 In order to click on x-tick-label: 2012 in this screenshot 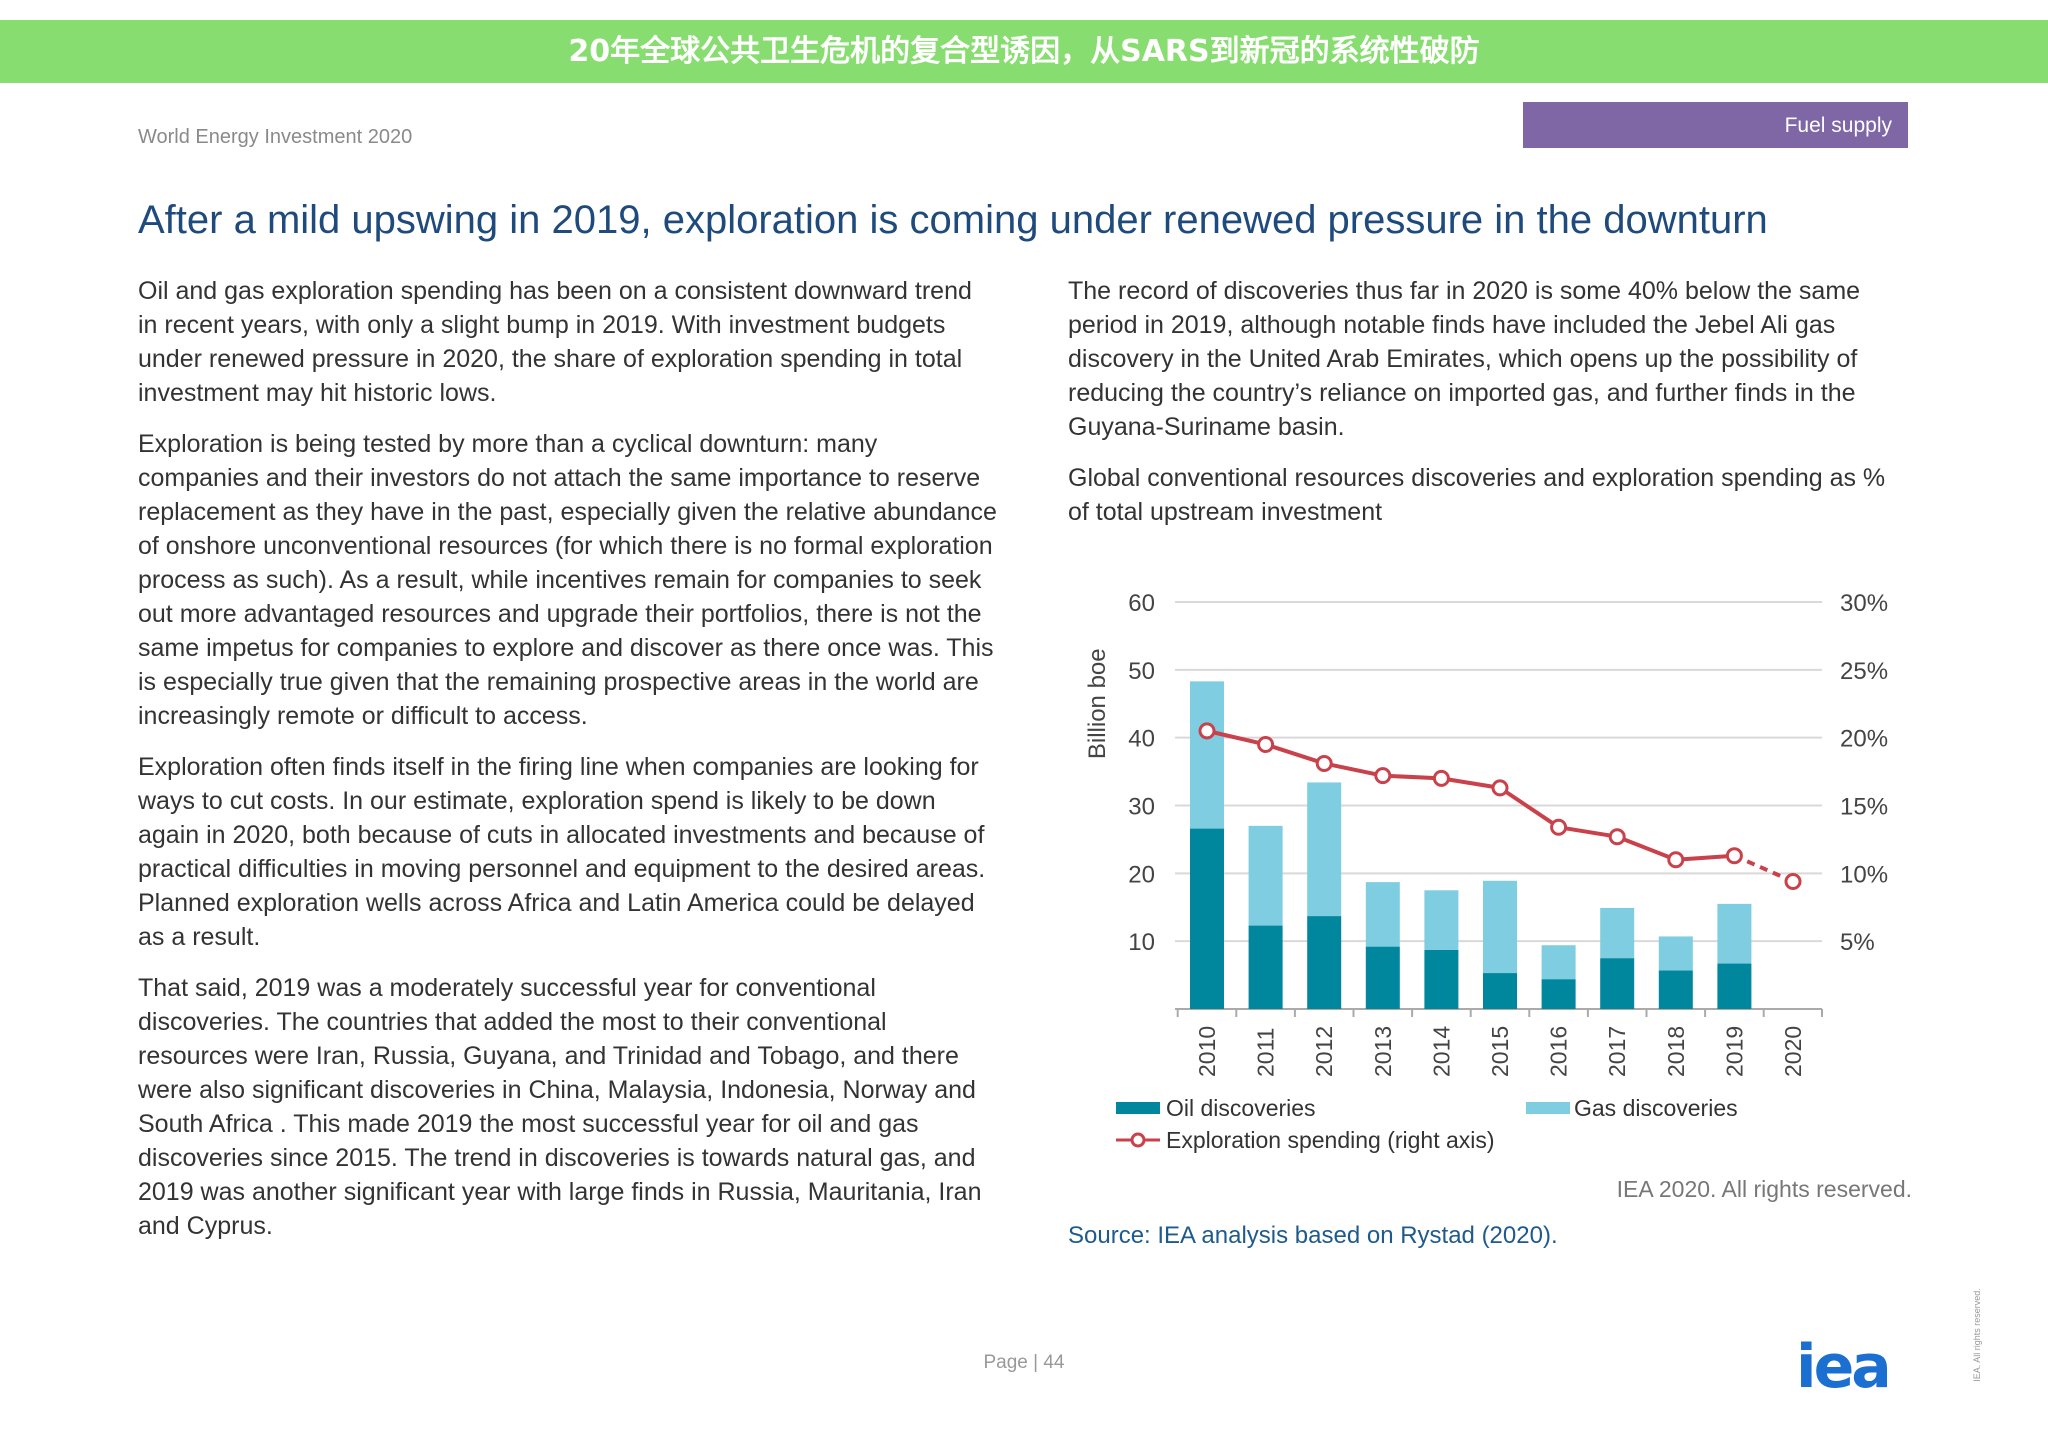, I will do `click(1324, 1051)`.